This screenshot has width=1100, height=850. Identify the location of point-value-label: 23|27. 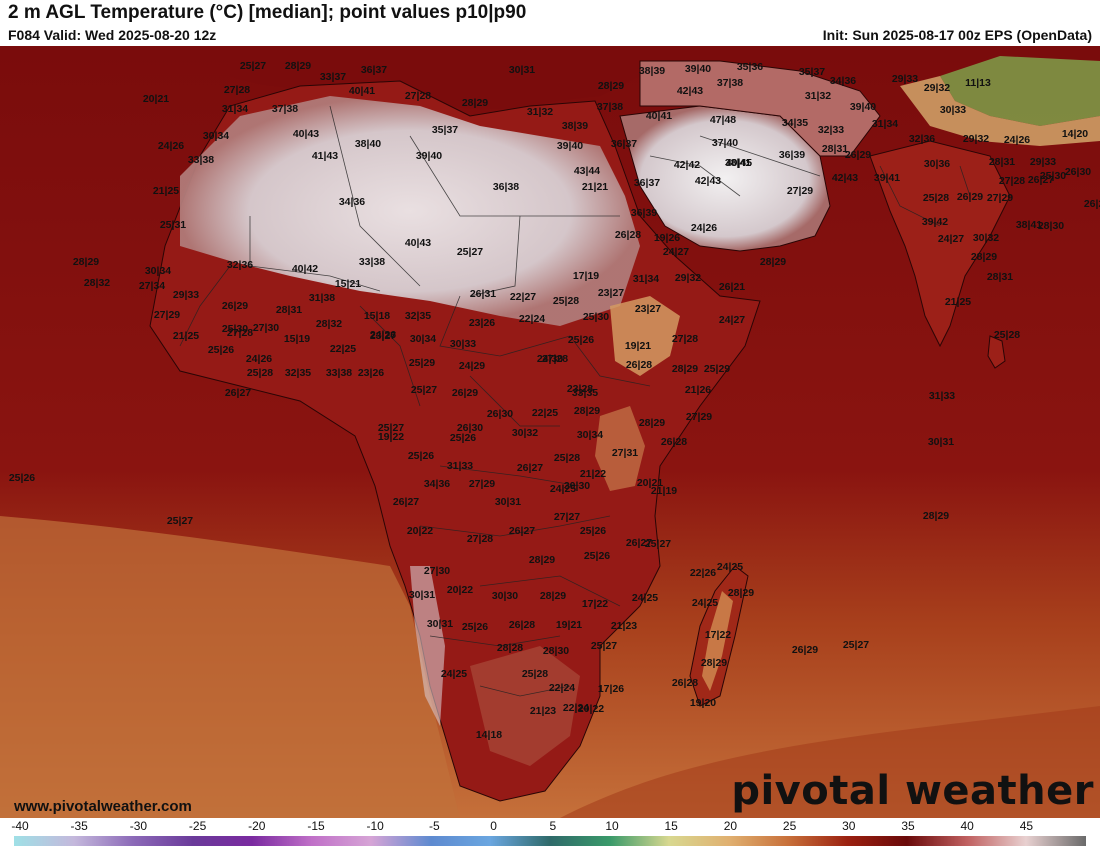
(611, 293).